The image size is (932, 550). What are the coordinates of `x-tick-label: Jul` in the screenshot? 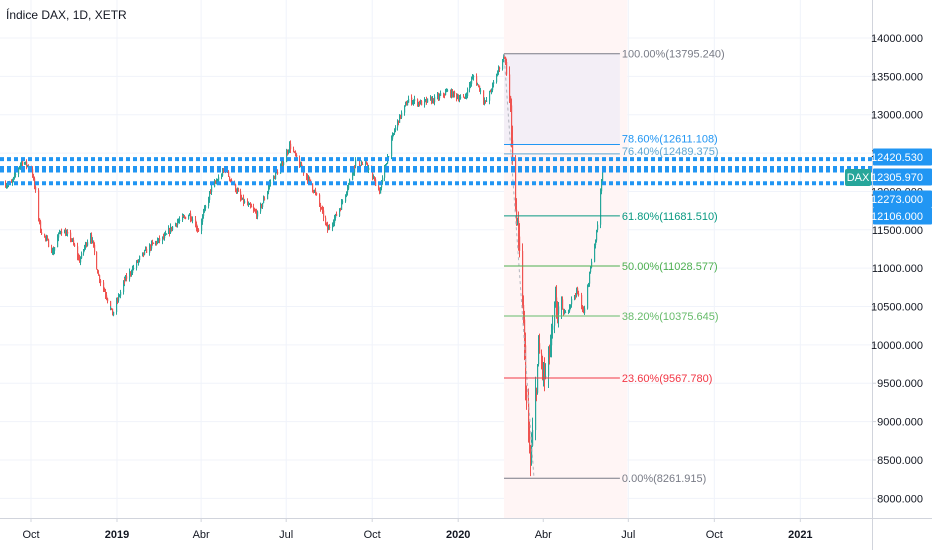 It's located at (628, 535).